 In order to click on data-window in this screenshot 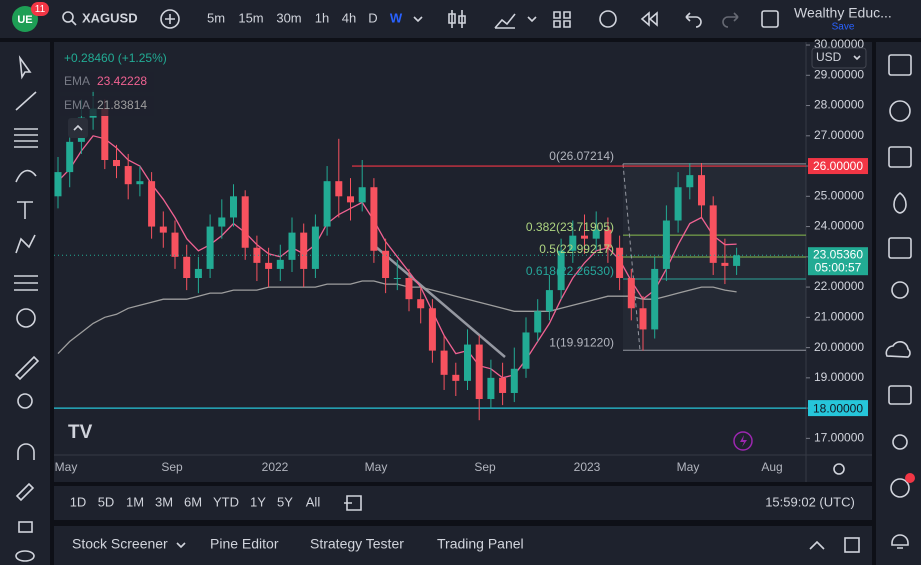, I will do `click(900, 157)`.